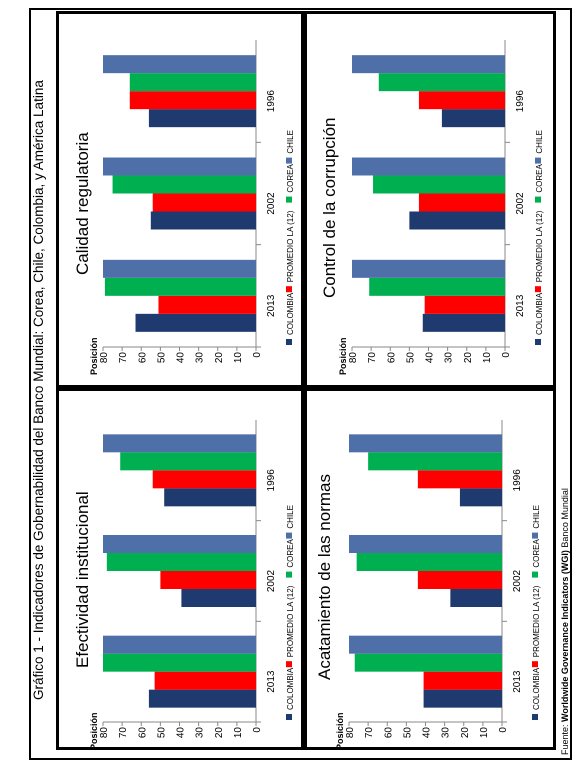 The image size is (582, 770). I want to click on chart-title: Acatamiento de las normas, so click(324, 577).